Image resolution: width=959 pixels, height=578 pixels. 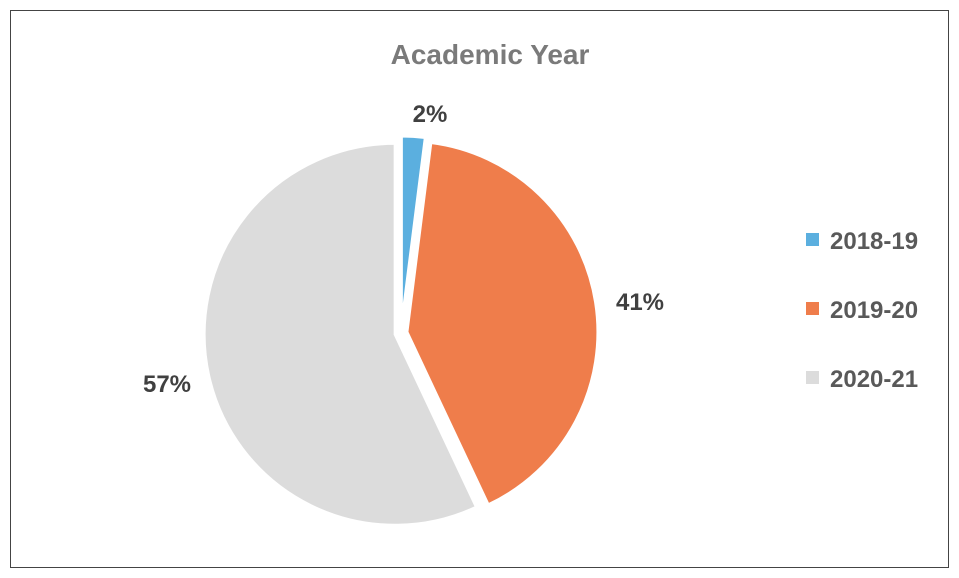 I want to click on chart-title: Academic Year, so click(x=490, y=54).